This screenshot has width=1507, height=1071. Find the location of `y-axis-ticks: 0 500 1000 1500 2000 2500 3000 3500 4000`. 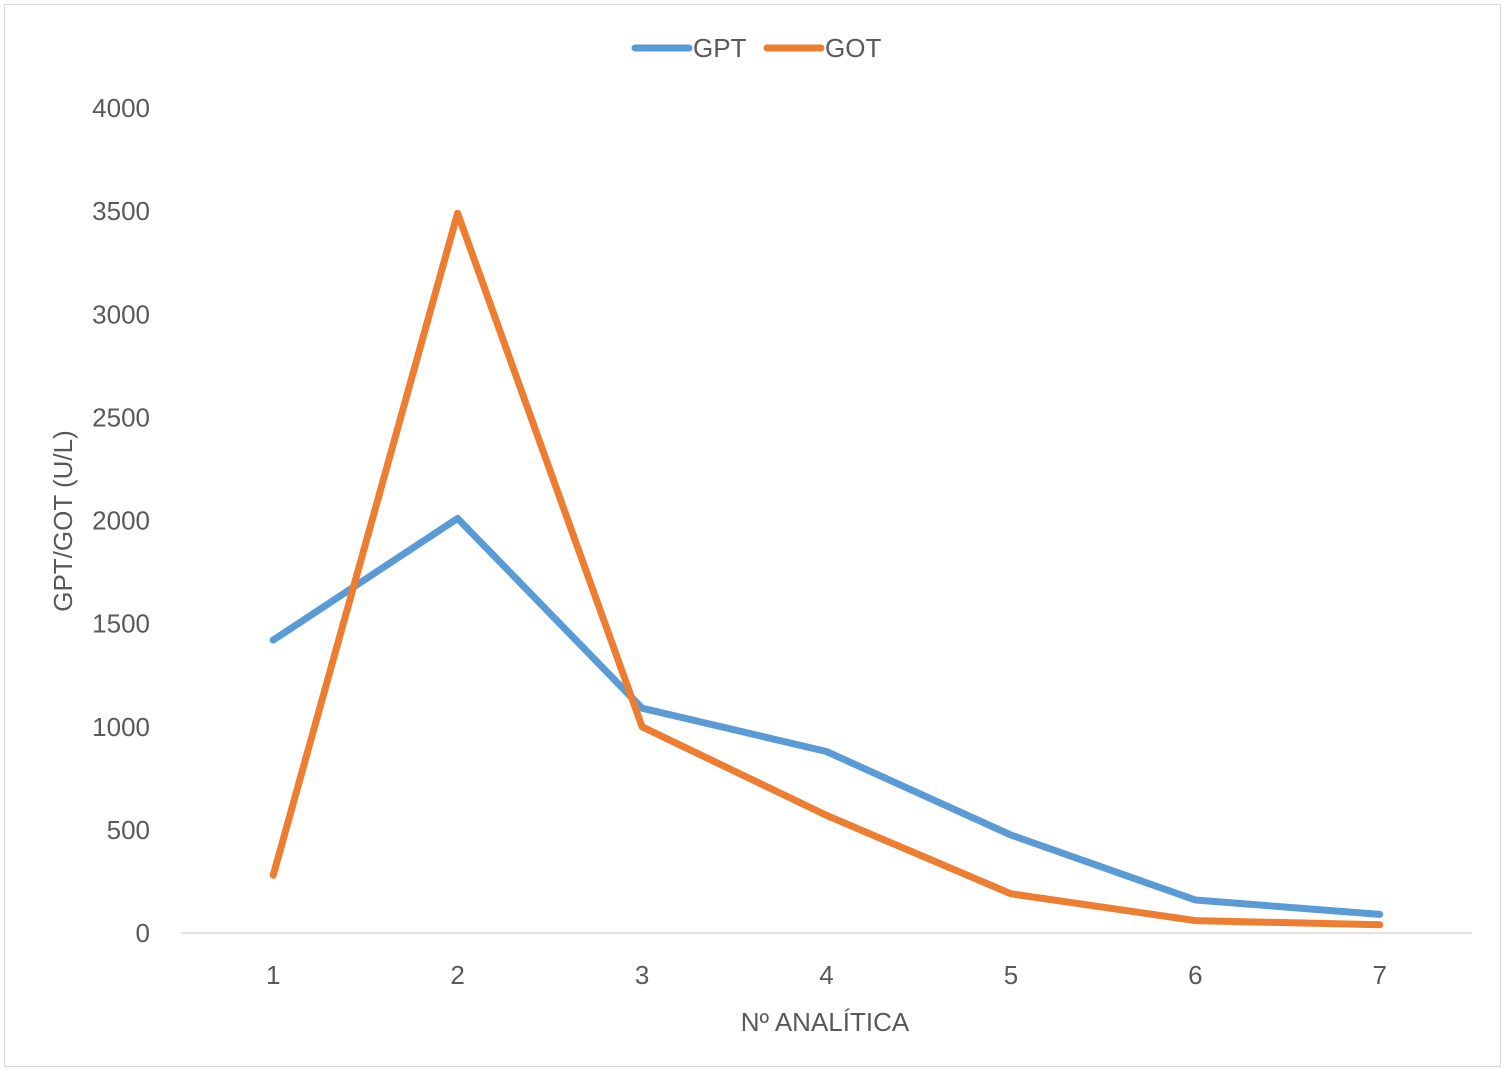

y-axis-ticks: 0 500 1000 1500 2000 2500 3000 3500 4000 is located at coordinates (121, 520).